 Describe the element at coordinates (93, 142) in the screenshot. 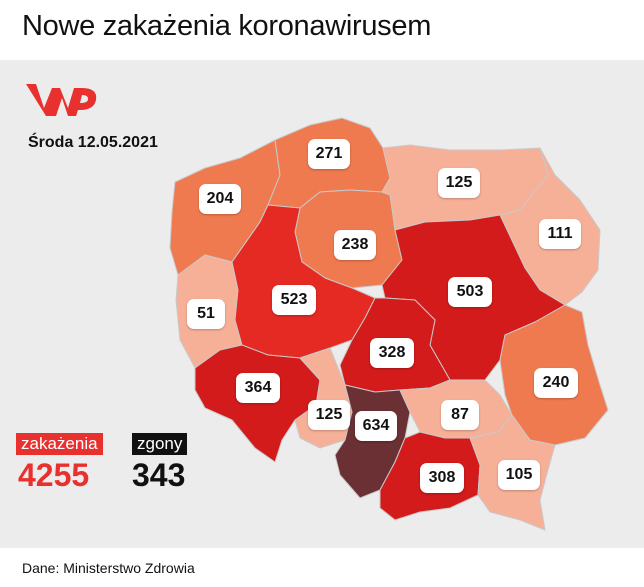

I see `date-label: Środa 12.05.2021` at that location.